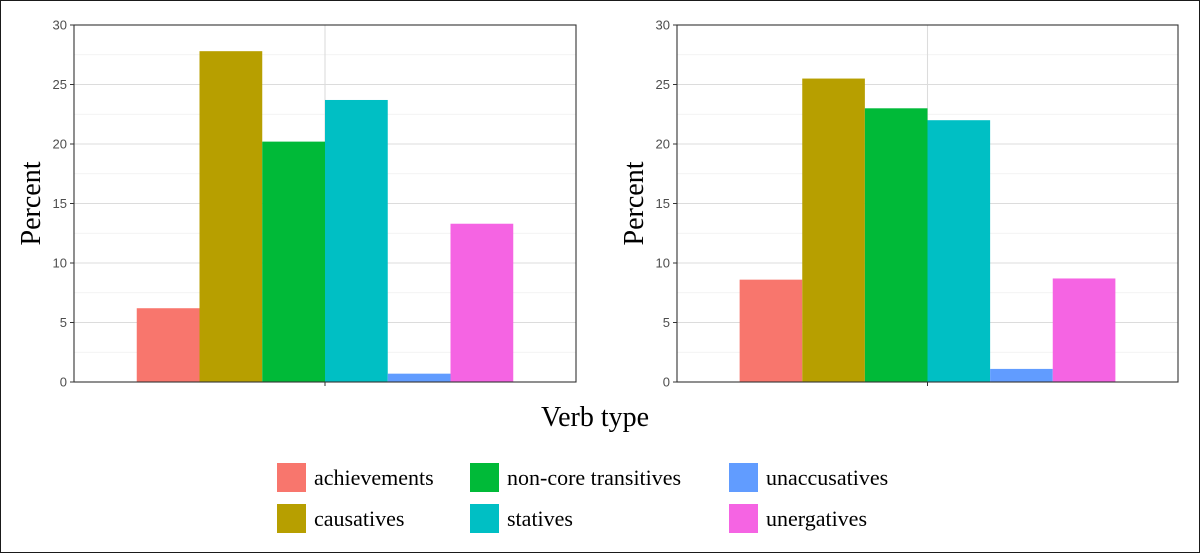 The image size is (1200, 553). Describe the element at coordinates (540, 518) in the screenshot. I see `legend-label: statives` at that location.